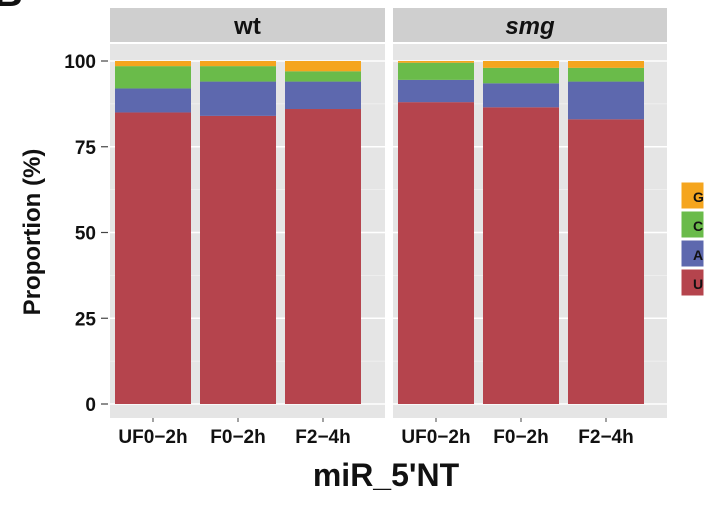 The width and height of the screenshot is (704, 507). What do you see at coordinates (85, 234) in the screenshot?
I see `y-tick-label: 50` at bounding box center [85, 234].